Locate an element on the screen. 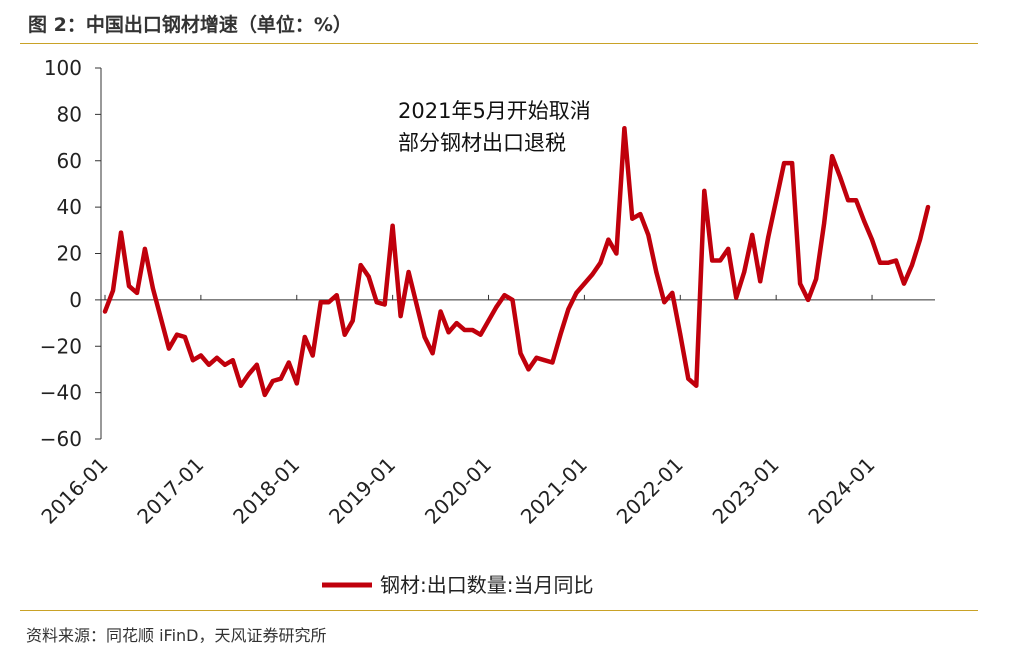 This screenshot has height=657, width=1012. x-tick-label: 2023-01 is located at coordinates (746, 491).